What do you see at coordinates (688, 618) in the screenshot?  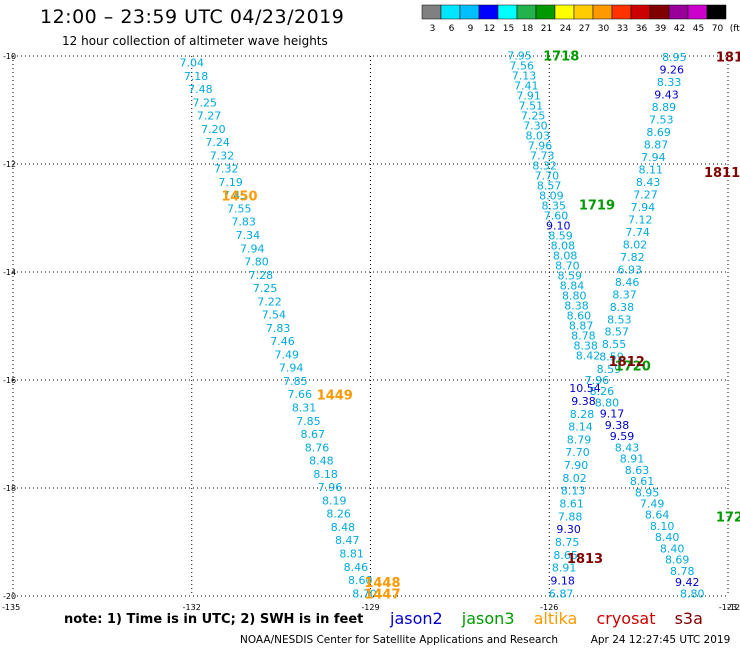 I see `legend-s3a: s3a` at bounding box center [688, 618].